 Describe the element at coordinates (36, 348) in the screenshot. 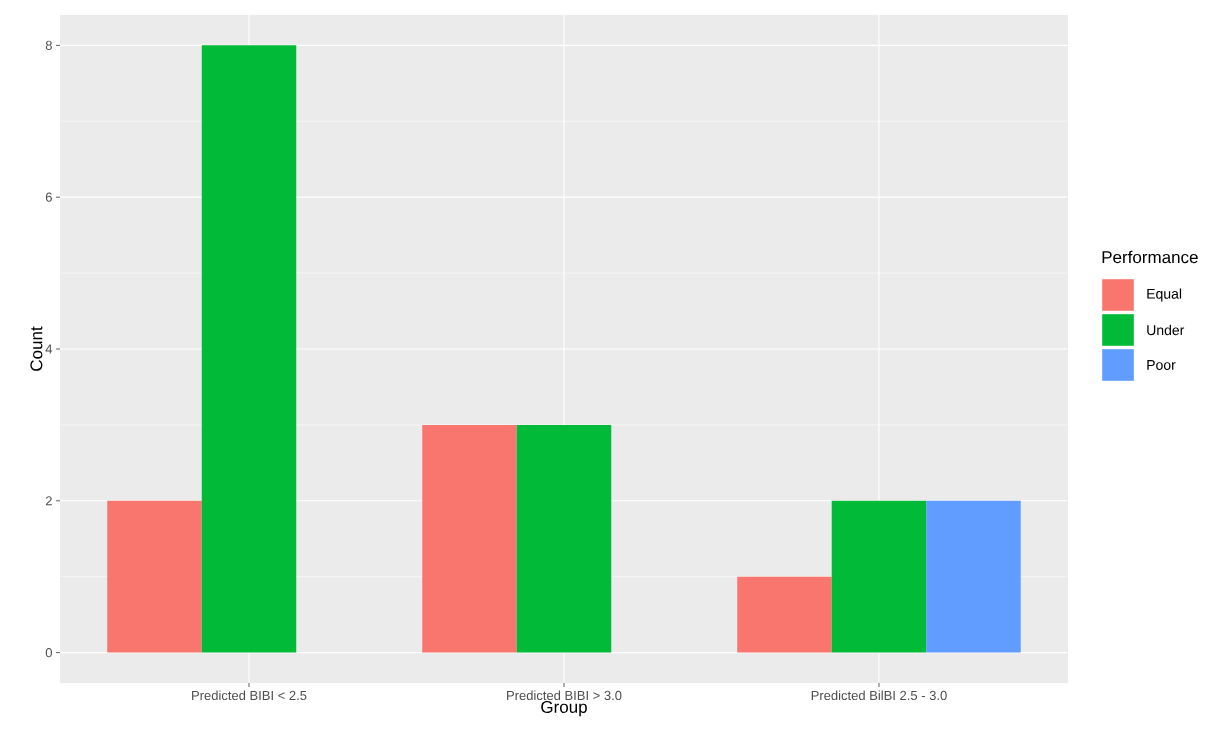

I see `y-axis-title: Count` at that location.